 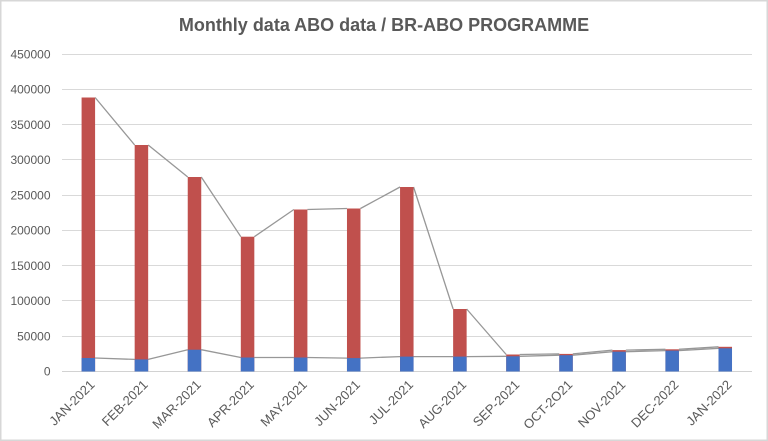 What do you see at coordinates (34, 336) in the screenshot?
I see `svg-text: 50000` at bounding box center [34, 336].